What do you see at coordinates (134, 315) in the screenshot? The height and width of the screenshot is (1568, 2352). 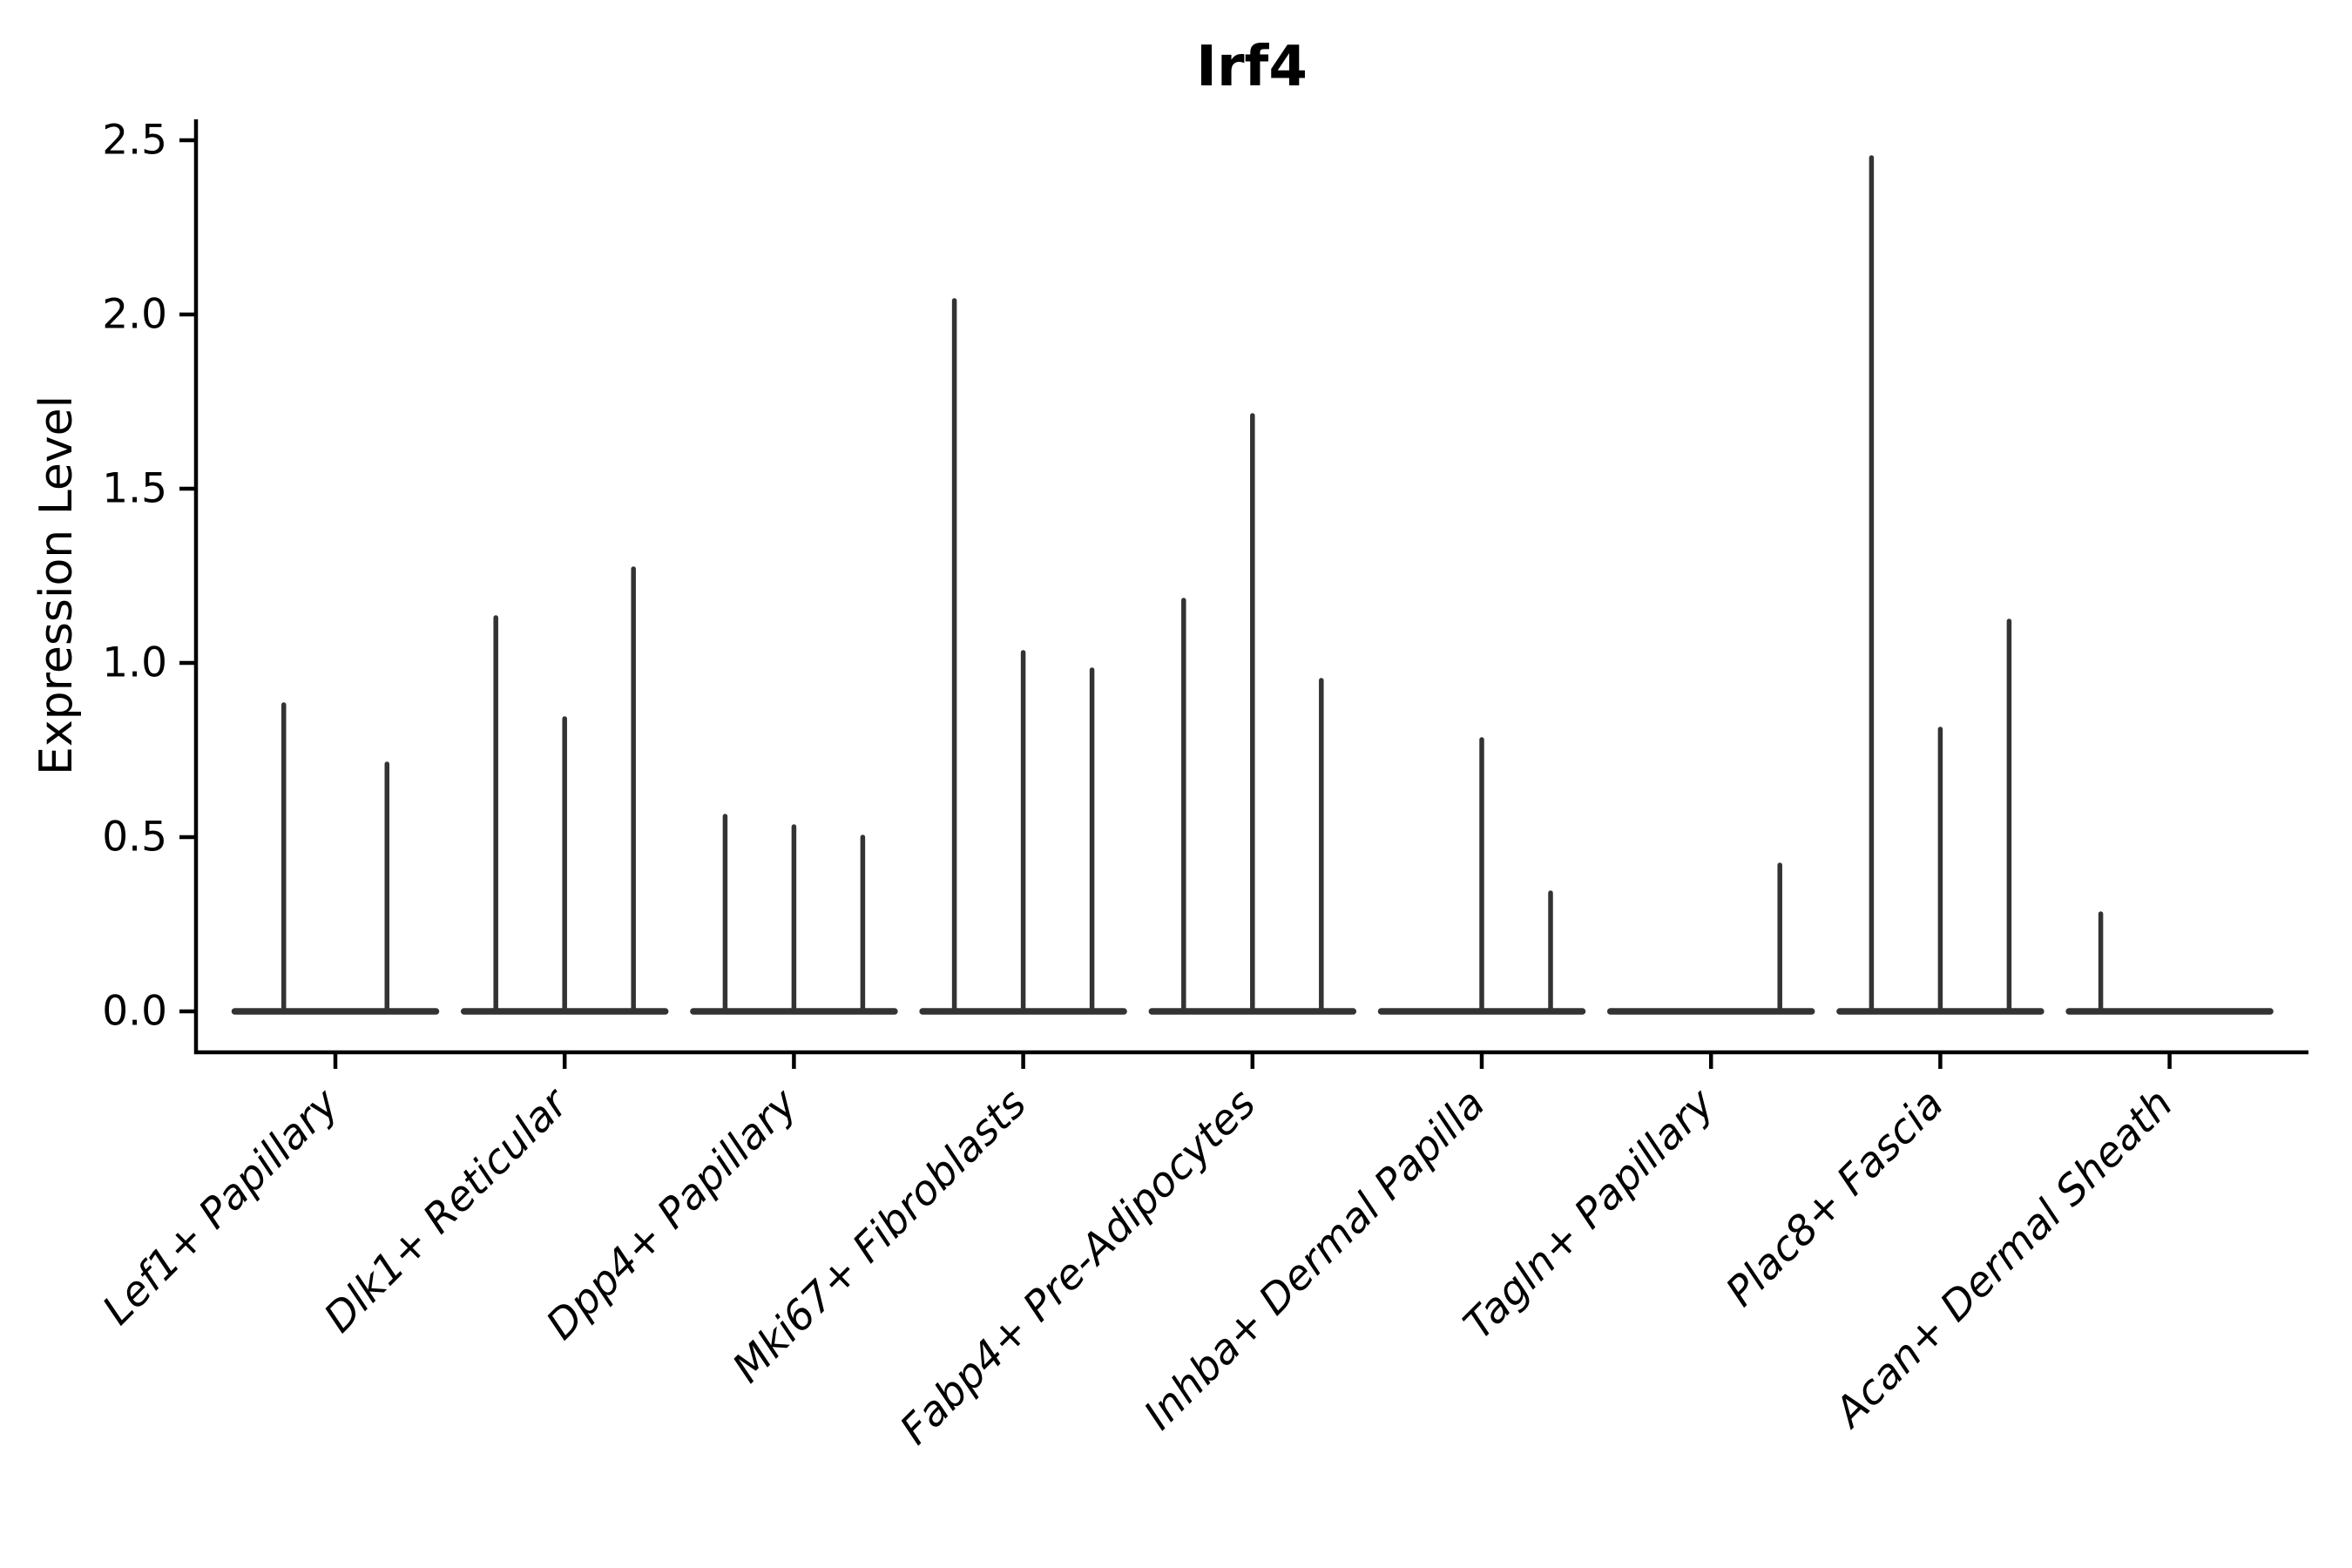 I see `y-tick-label: 2.0` at bounding box center [134, 315].